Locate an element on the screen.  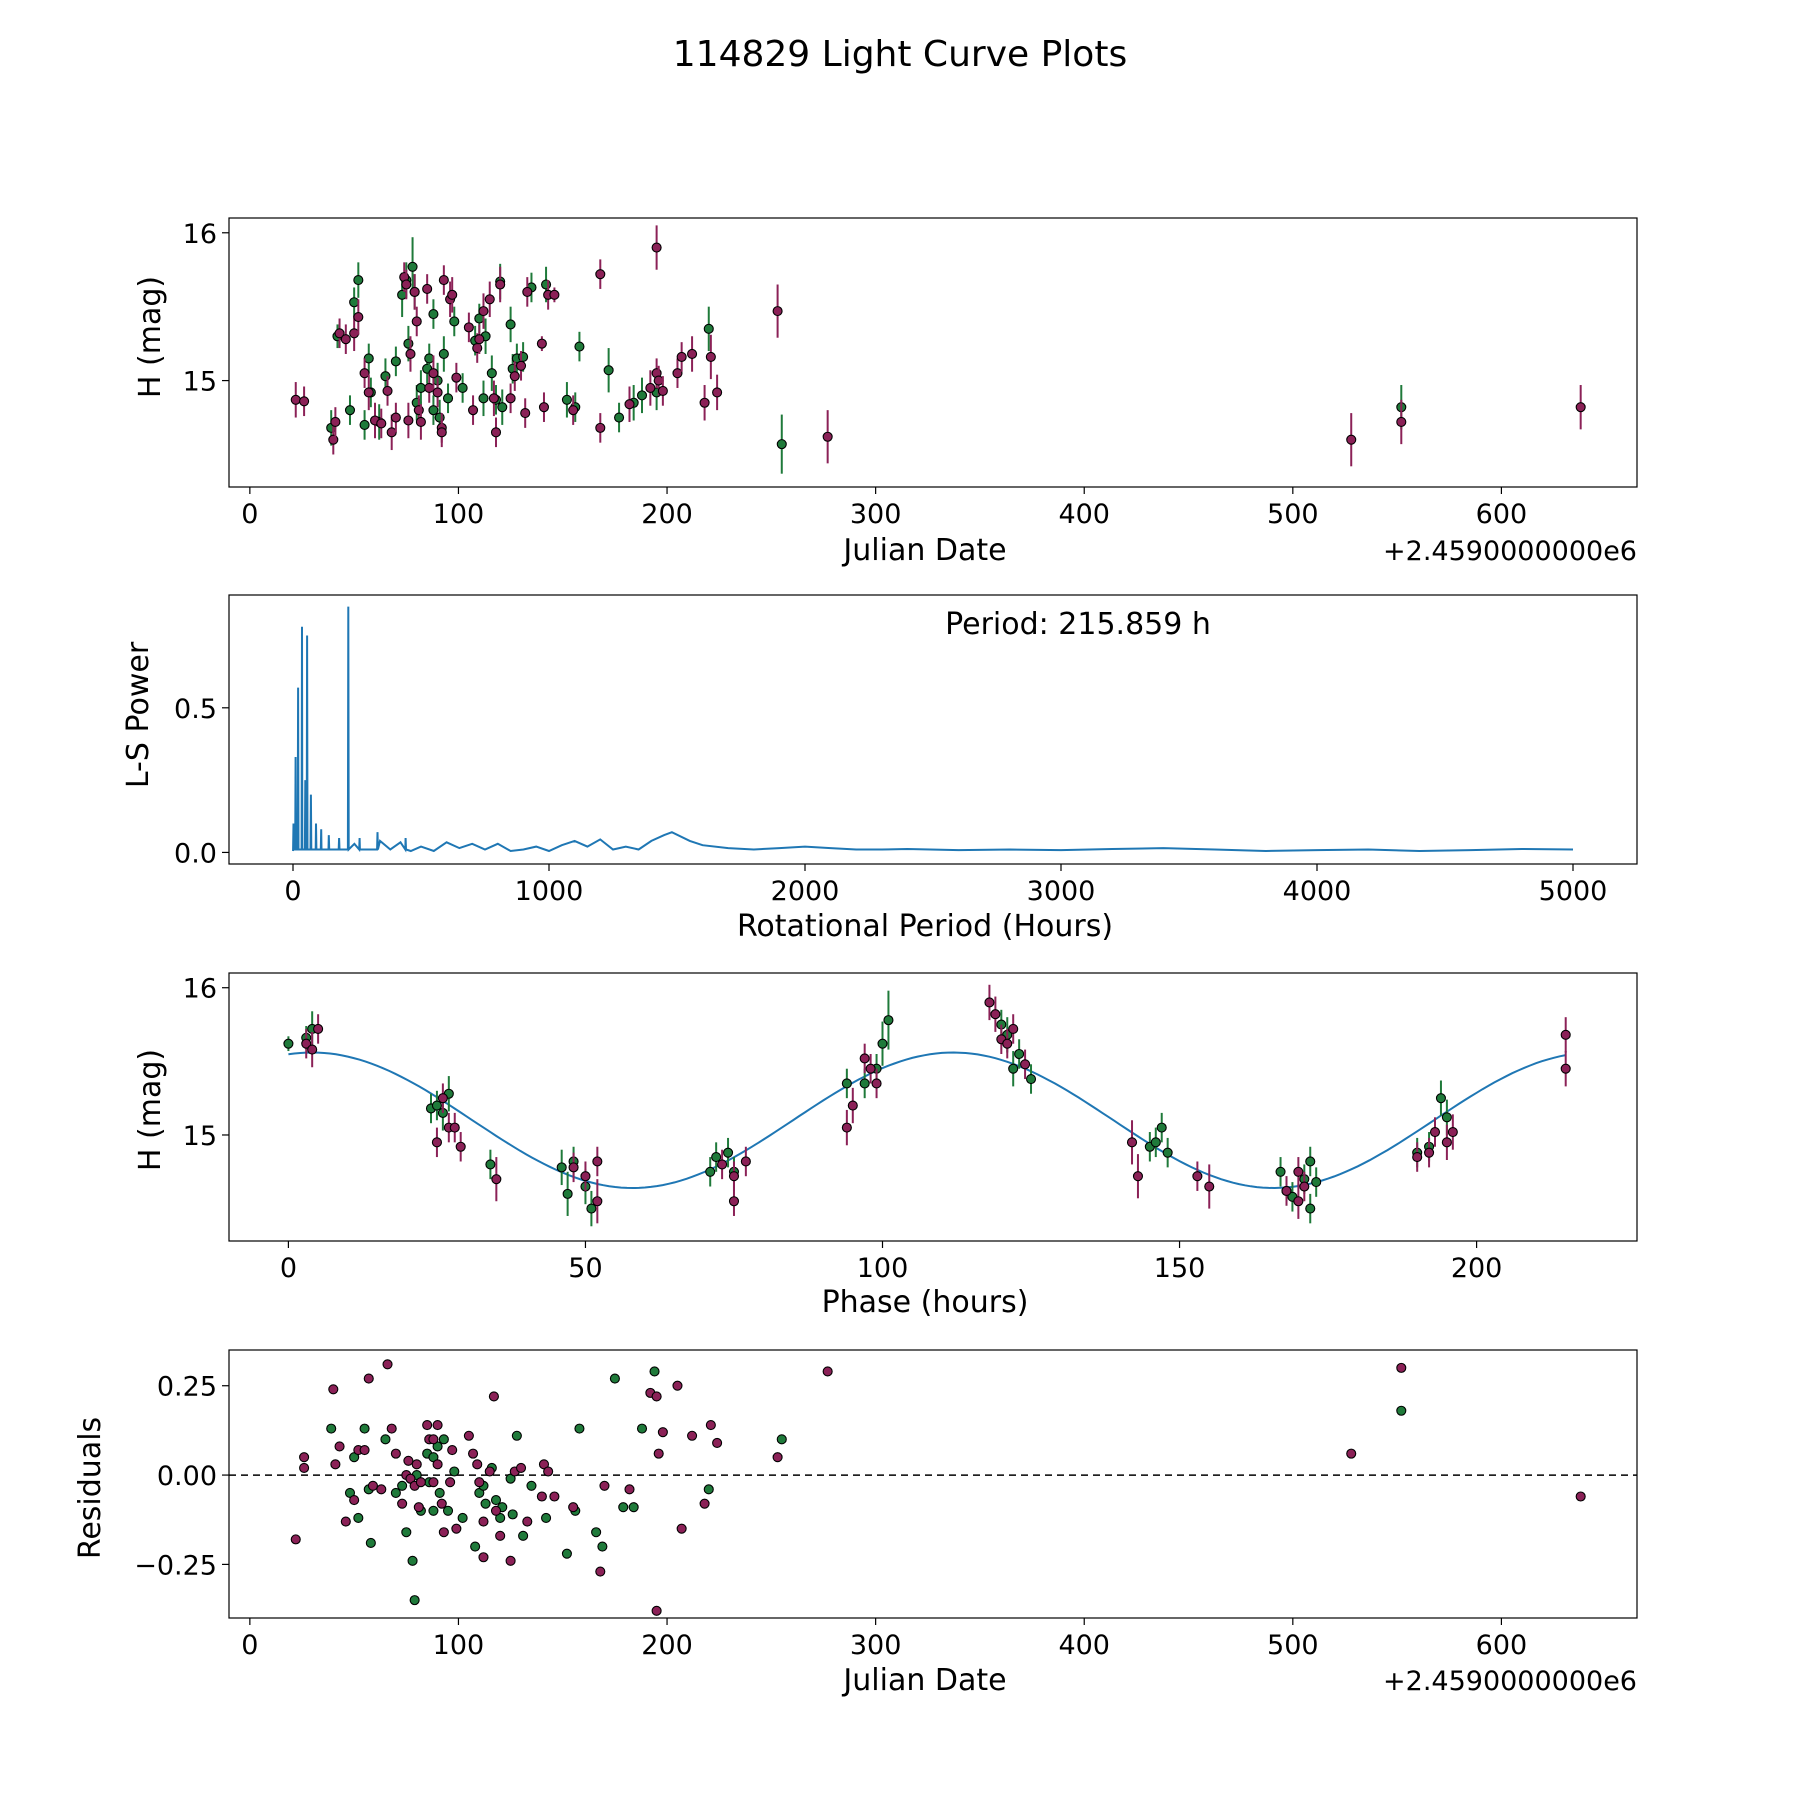
periodogram-marks is located at coordinates (933, 729).